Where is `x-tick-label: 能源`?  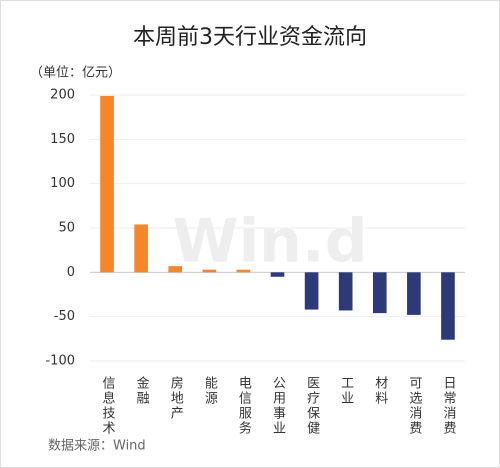 x-tick-label: 能源 is located at coordinates (210, 391).